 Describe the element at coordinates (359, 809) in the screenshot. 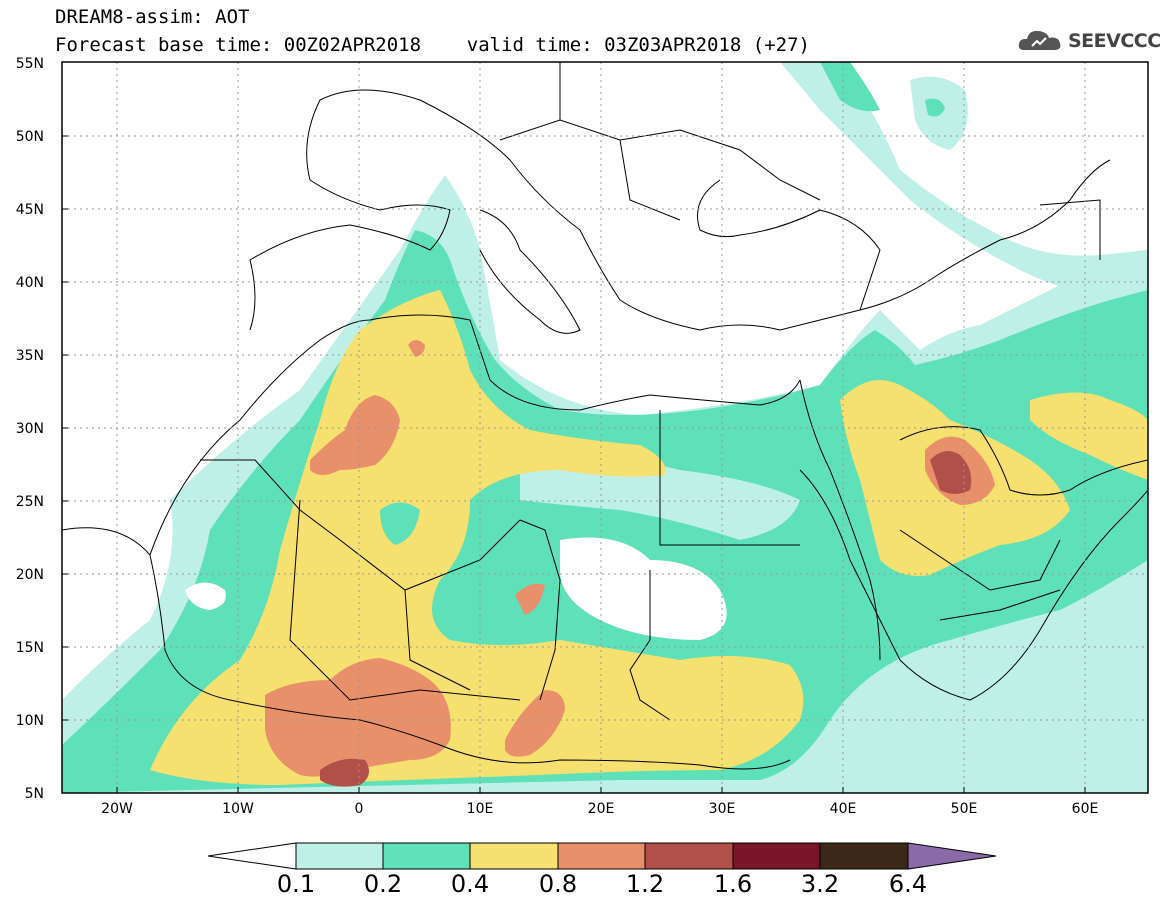

I see `lon-label: 0` at that location.